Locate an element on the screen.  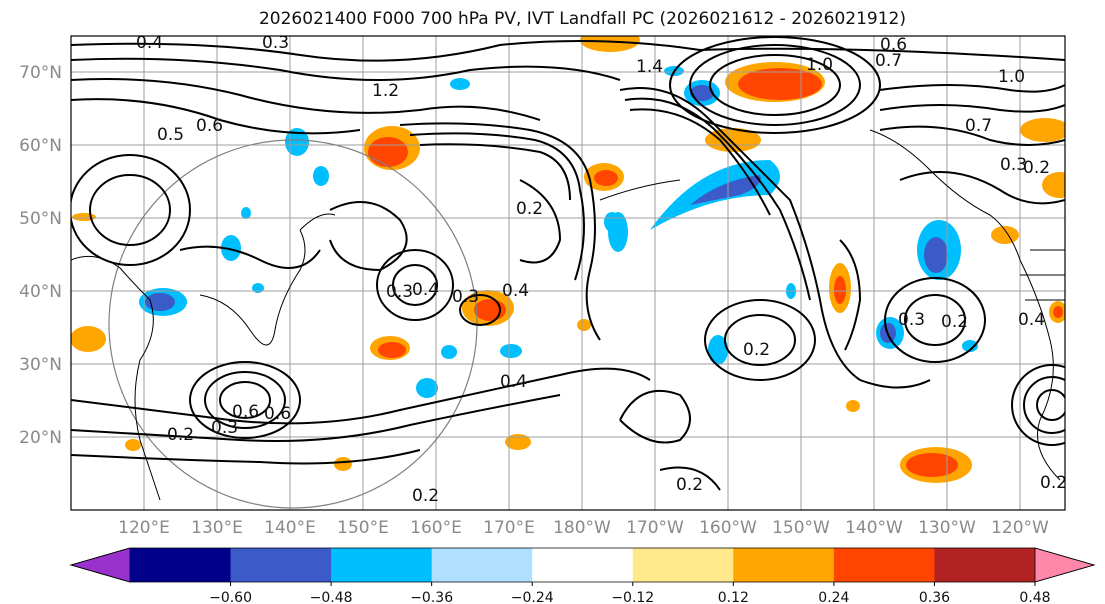
lat-label: 60°N is located at coordinates (40, 146).